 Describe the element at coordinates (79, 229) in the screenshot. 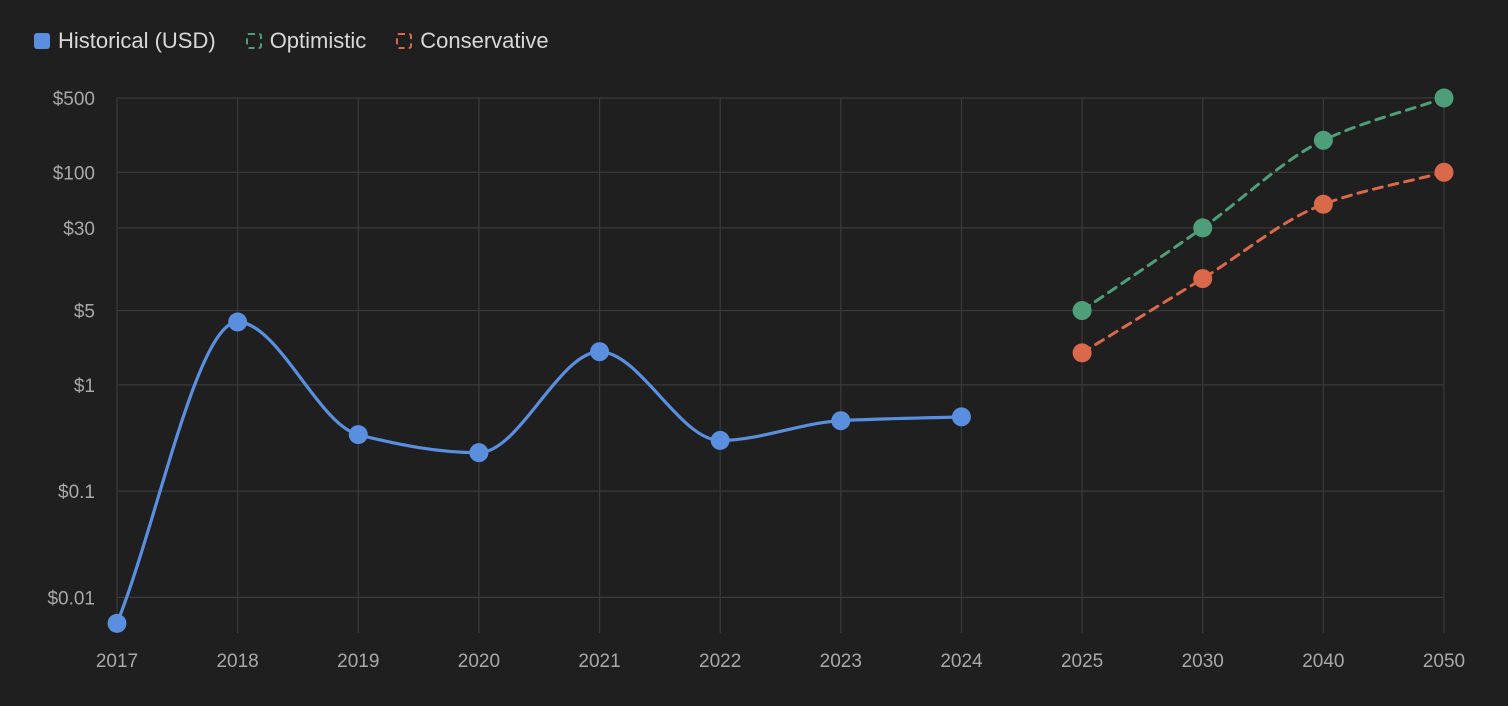

I see `y-tick-label: $30` at that location.